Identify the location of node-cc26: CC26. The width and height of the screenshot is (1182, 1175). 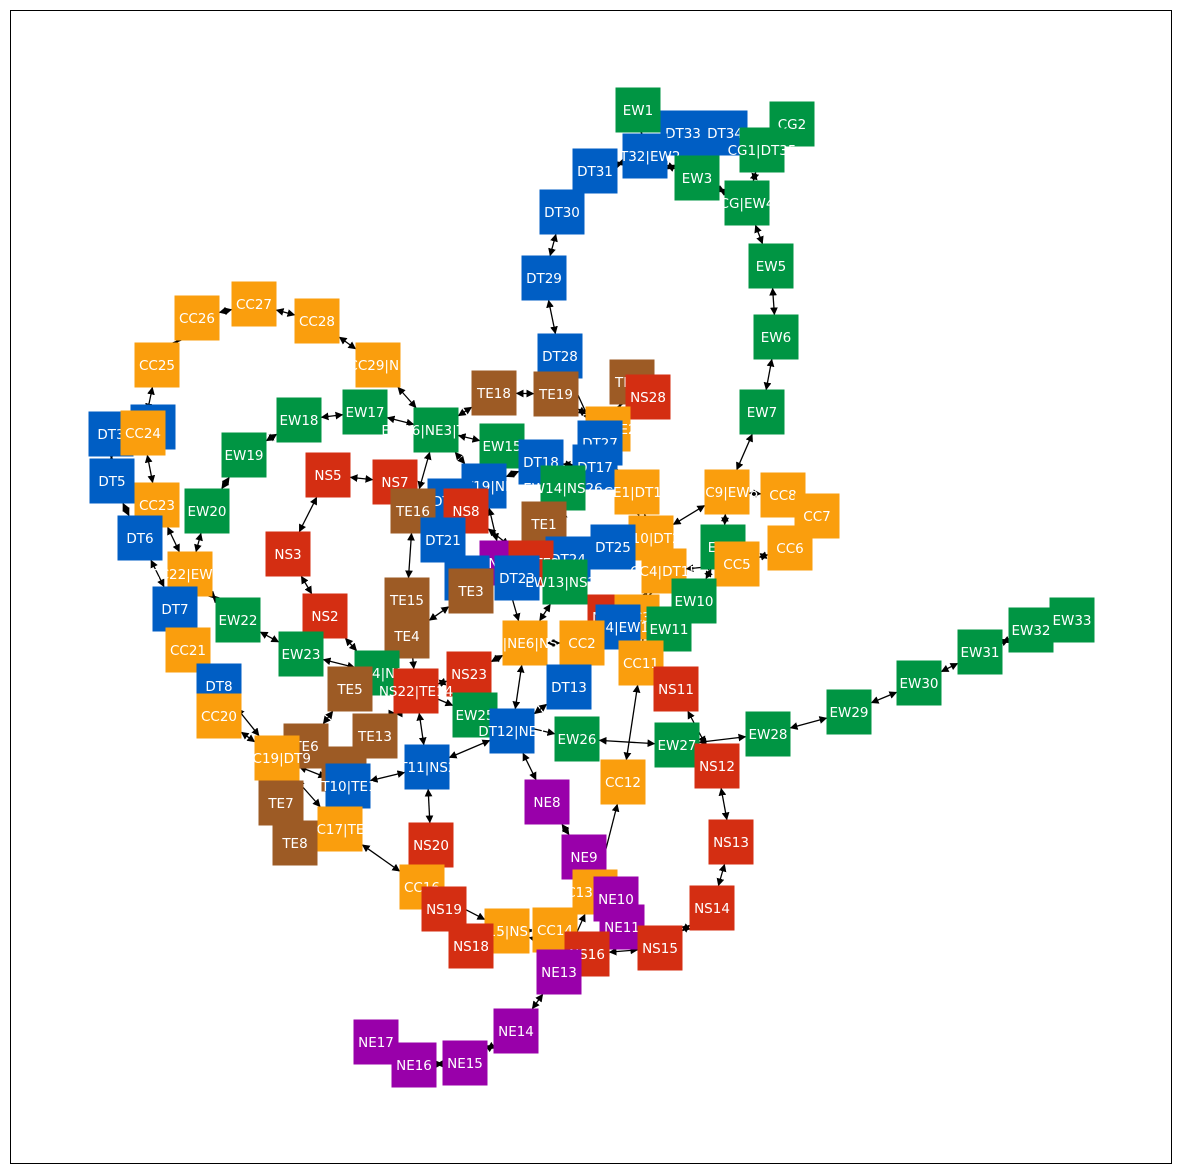
(197, 318).